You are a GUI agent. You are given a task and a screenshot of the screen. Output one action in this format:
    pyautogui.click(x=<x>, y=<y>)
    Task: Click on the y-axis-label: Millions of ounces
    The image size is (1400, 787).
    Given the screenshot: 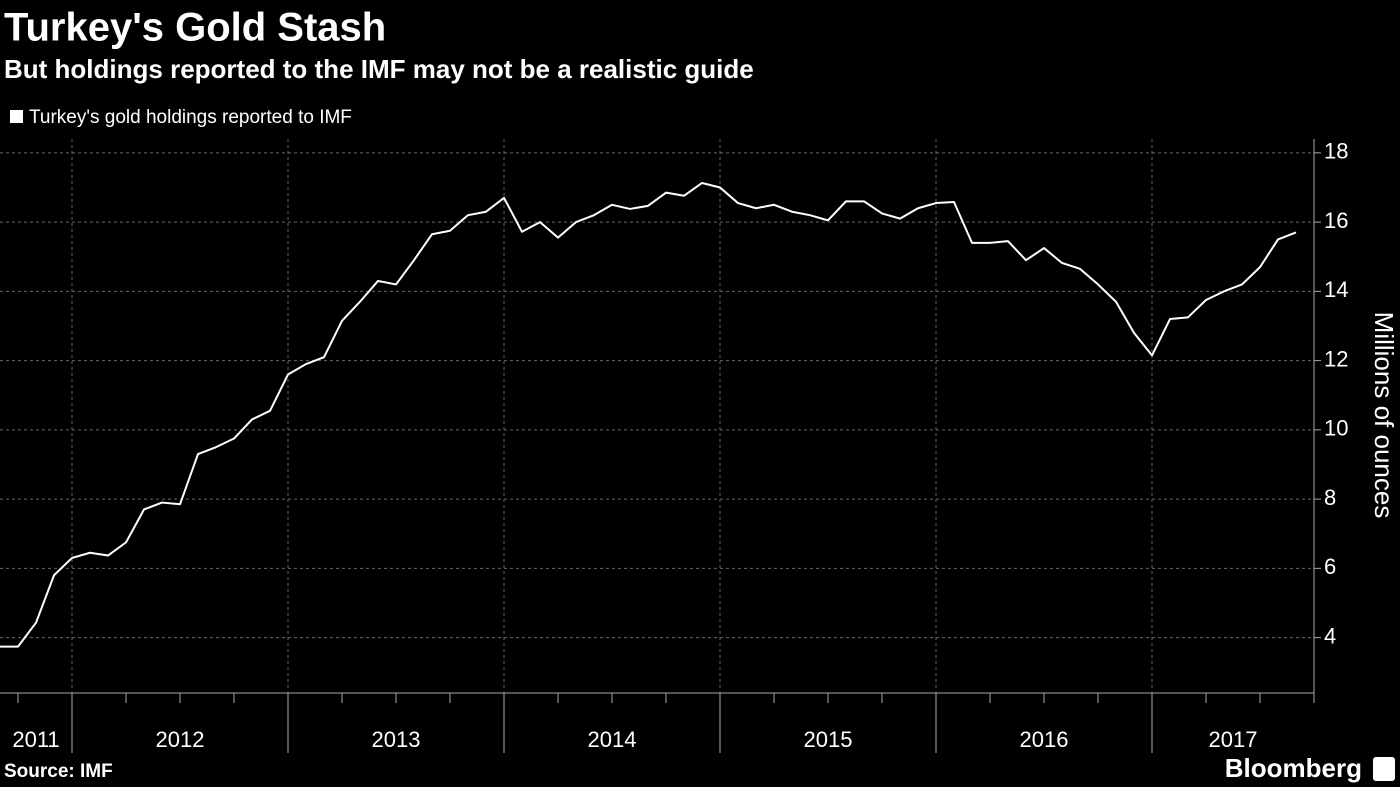 What is the action you would take?
    pyautogui.click(x=1384, y=415)
    